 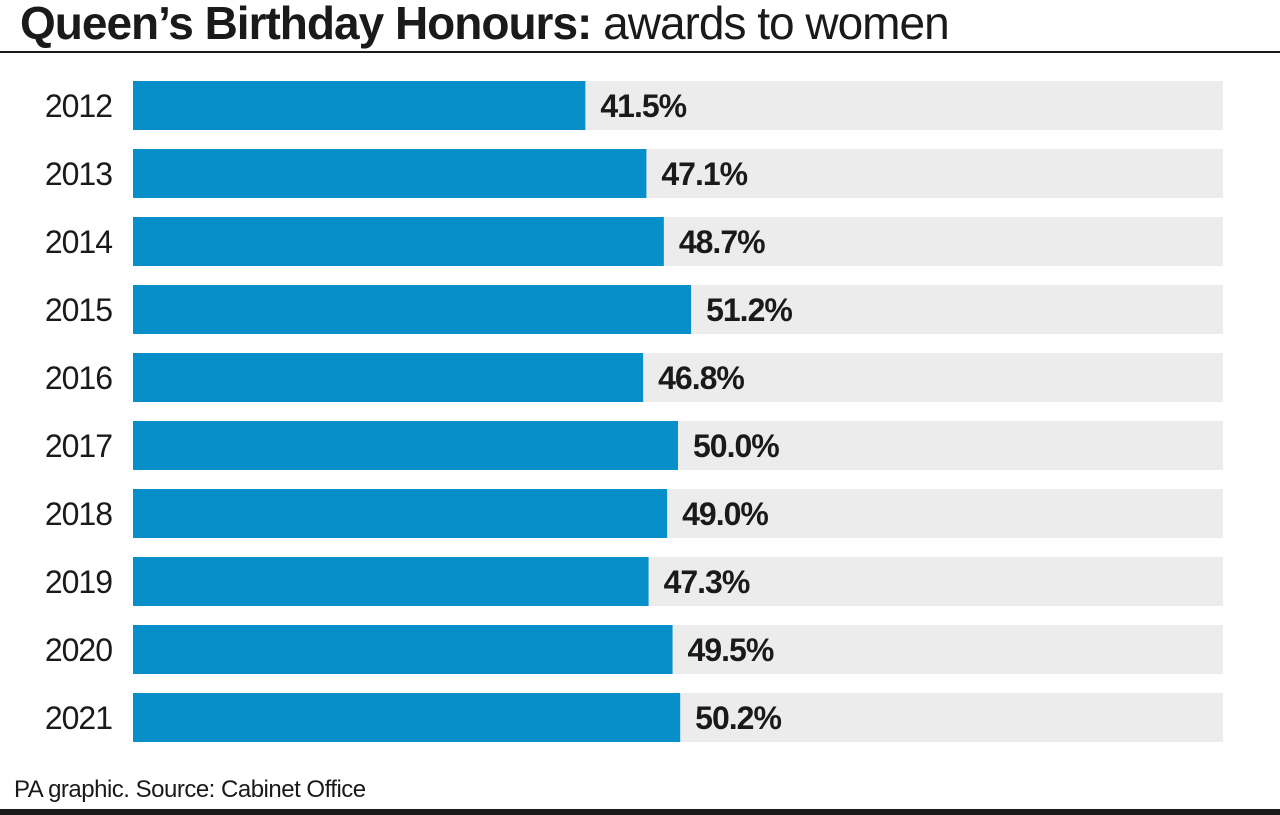 What do you see at coordinates (770, 24) in the screenshot?
I see `title-subtitle: awards to women` at bounding box center [770, 24].